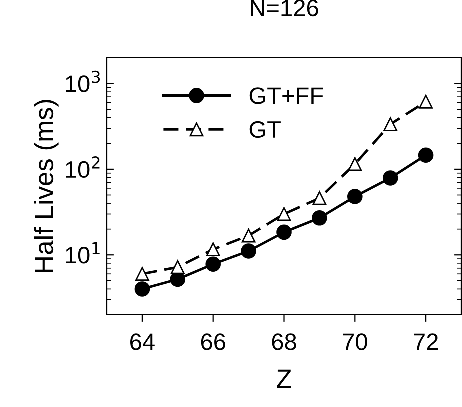 Image resolution: width=462 pixels, height=407 pixels. What do you see at coordinates (142, 342) in the screenshot?
I see `x-tick-label: 64` at bounding box center [142, 342].